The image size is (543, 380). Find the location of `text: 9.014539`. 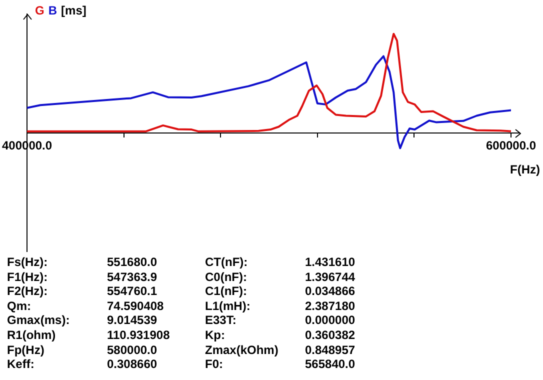

text: 9.014539 is located at coordinates (132, 320).